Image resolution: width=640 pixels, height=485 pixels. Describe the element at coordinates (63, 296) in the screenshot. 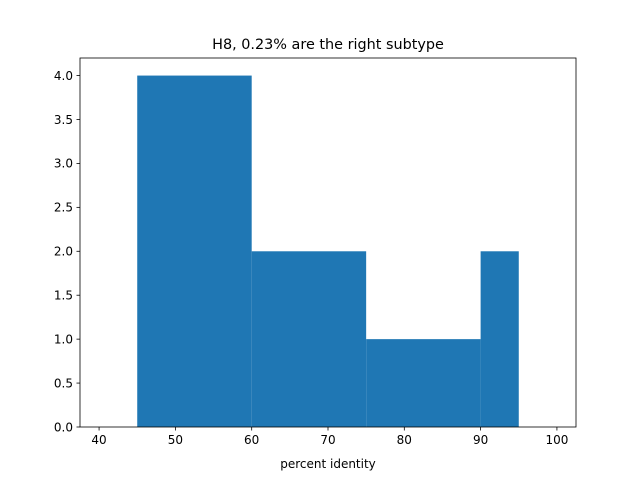

I see `y-tick-label-3: 1.5` at that location.